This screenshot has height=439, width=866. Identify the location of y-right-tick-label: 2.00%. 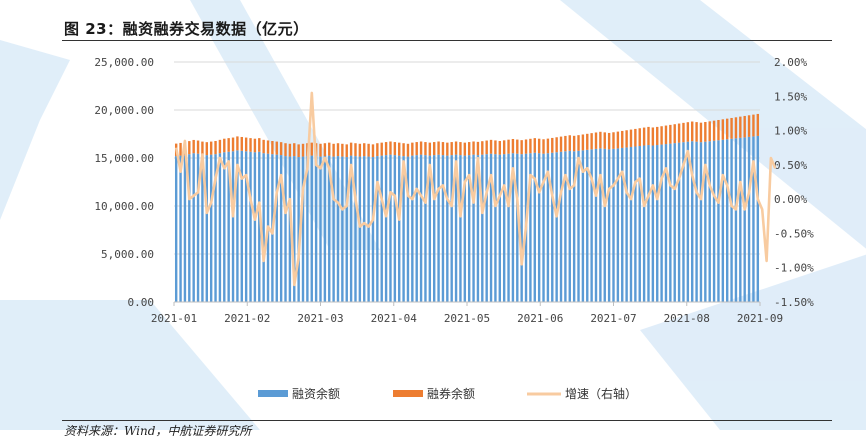
(790, 62).